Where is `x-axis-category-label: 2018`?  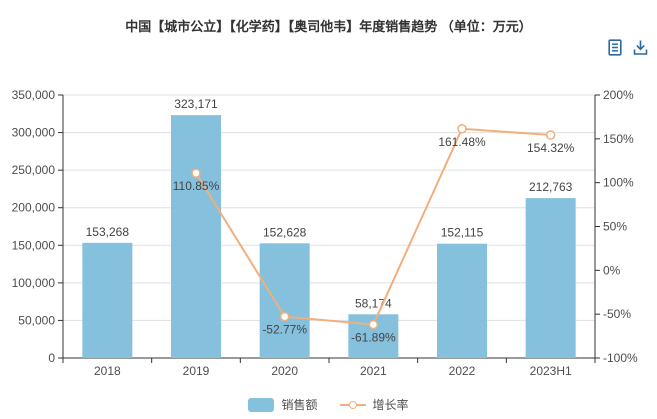 x-axis-category-label: 2018 is located at coordinates (107, 371).